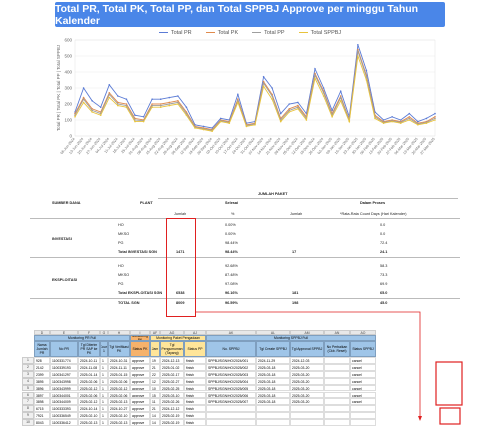 The width and height of the screenshot is (500, 430). Describe the element at coordinates (155, 360) in the screenshot. I see `table-cell: 19` at that location.